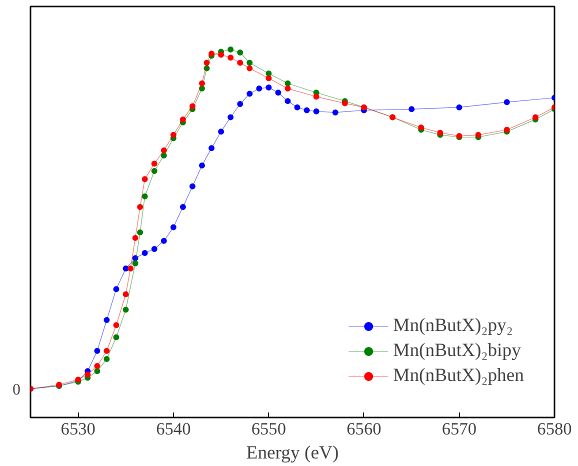 The width and height of the screenshot is (578, 466). Describe the element at coordinates (457, 351) in the screenshot. I see `legend-label: Mn(nButX)₂bipy` at that location.